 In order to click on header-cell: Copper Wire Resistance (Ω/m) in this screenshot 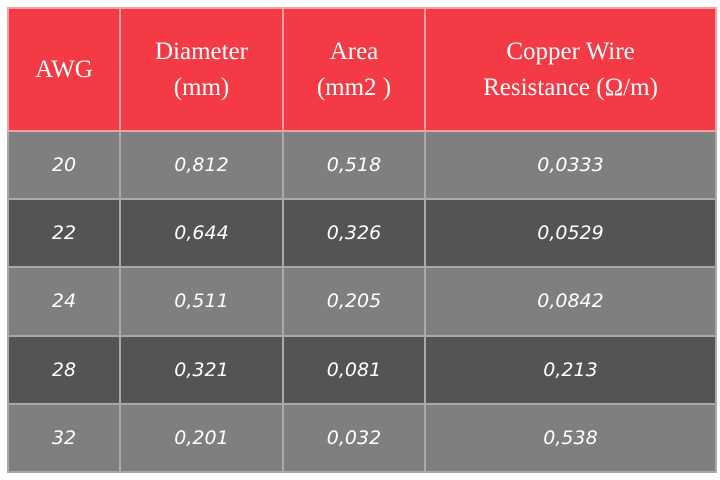, I will do `click(570, 69)`.